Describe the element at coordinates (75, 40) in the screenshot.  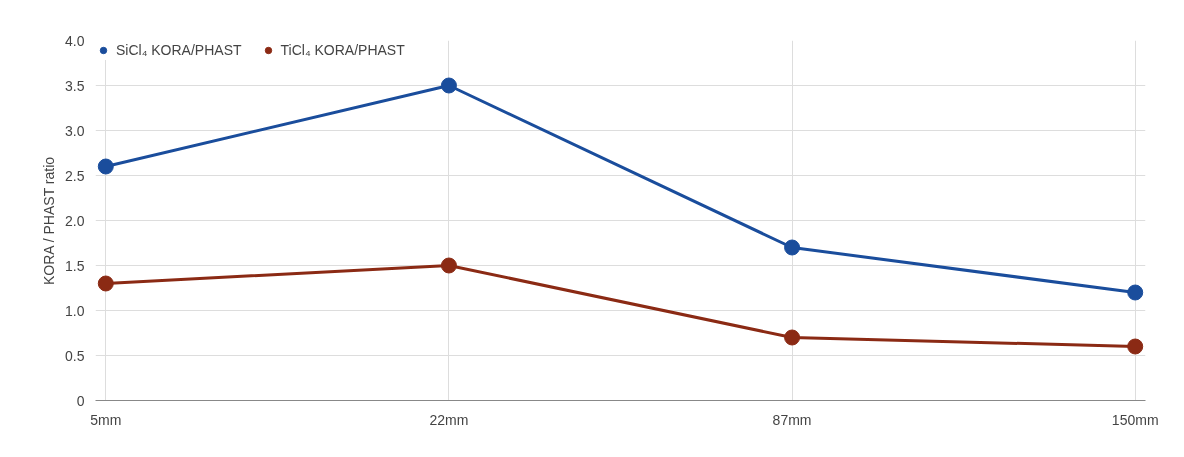
I see `y-tick-label: 4.0` at that location.